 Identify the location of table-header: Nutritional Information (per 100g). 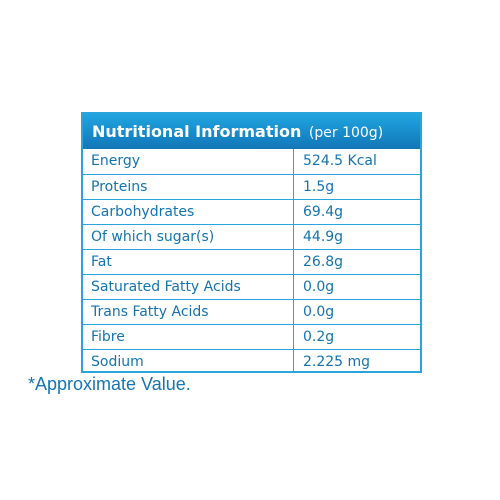
(251, 131).